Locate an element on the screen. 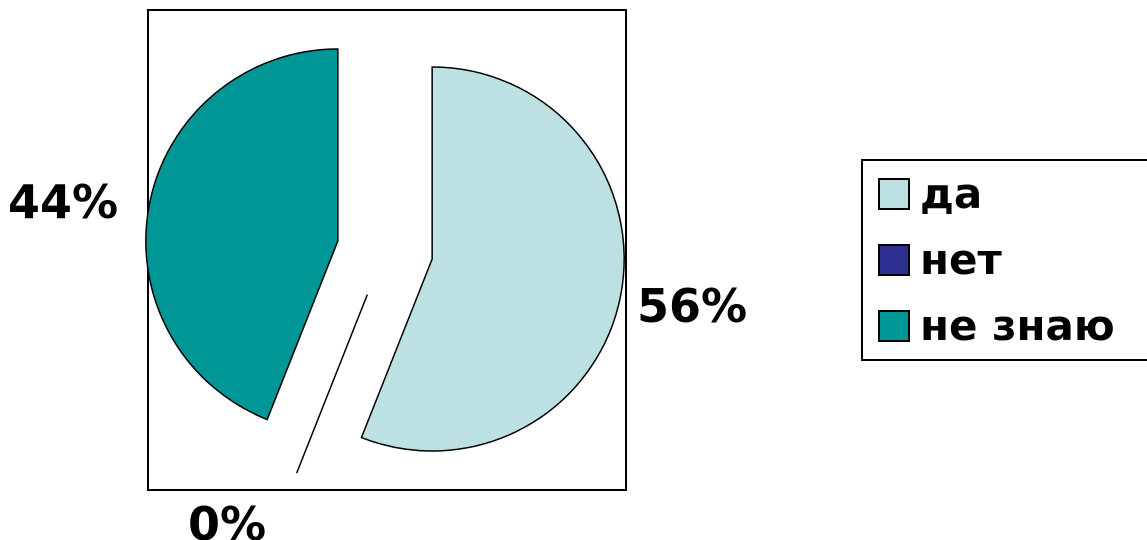 This screenshot has width=1147, height=540. legend-label-yes: да is located at coordinates (951, 193).